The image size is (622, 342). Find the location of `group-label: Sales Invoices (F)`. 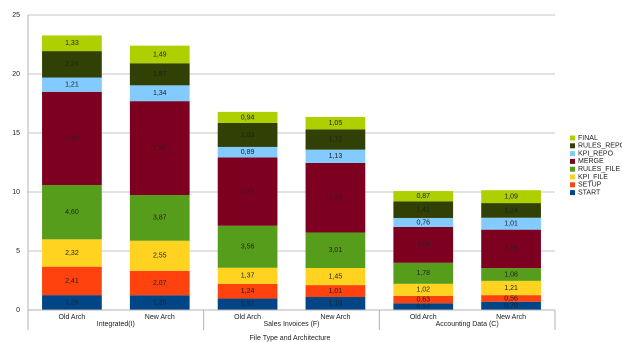

group-label: Sales Invoices (F) is located at coordinates (291, 324).